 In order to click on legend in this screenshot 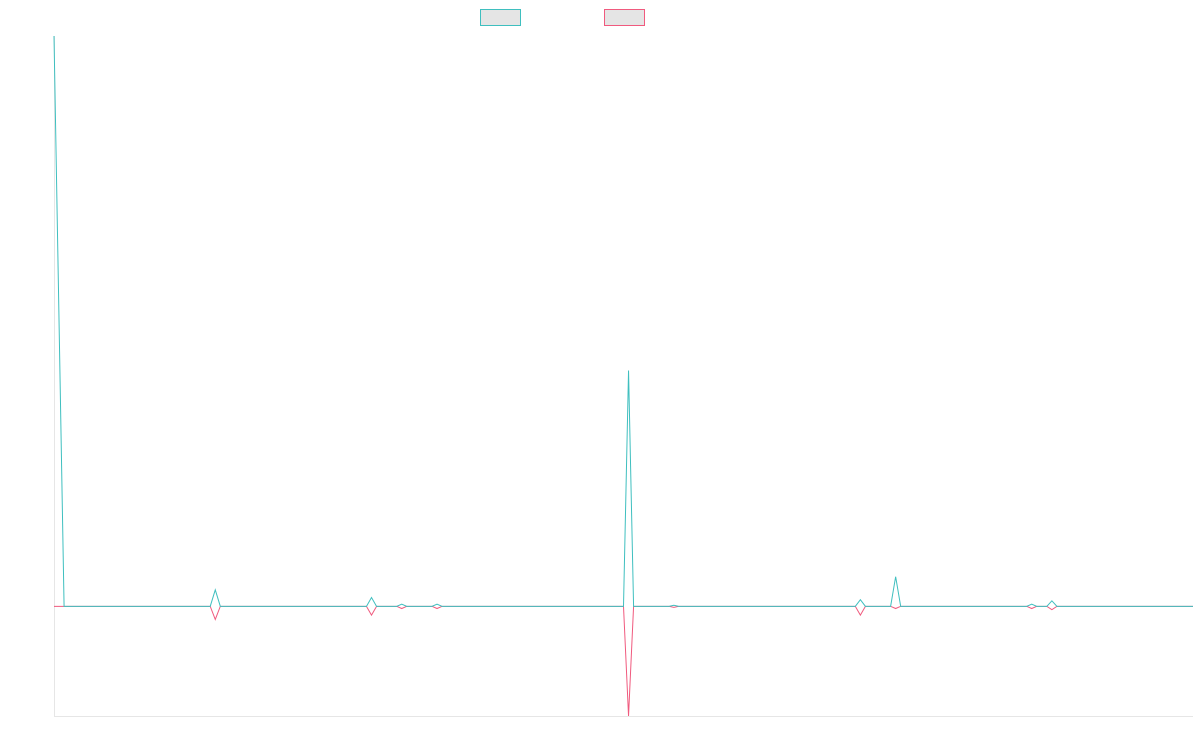, I will do `click(562, 17)`.